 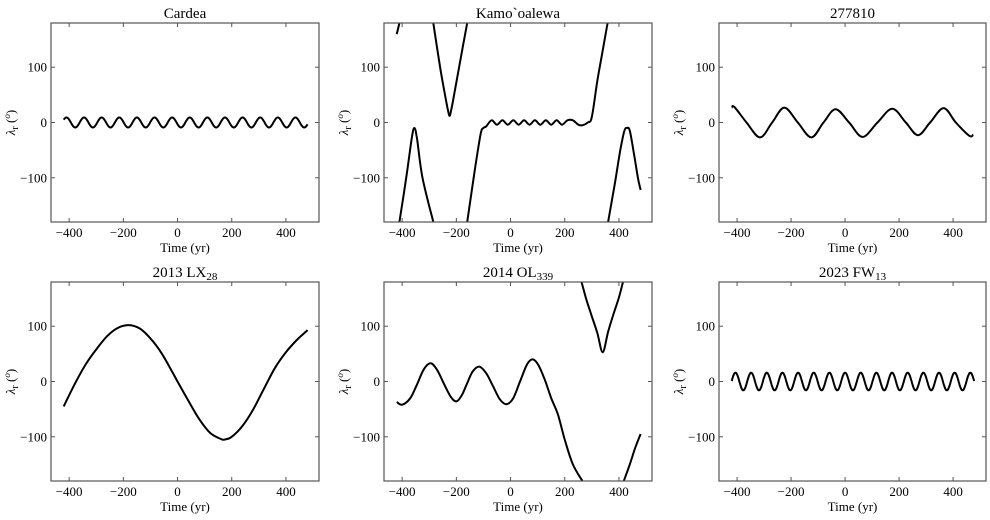 What do you see at coordinates (518, 274) in the screenshot?
I see `panel-title: 2014 OL339` at bounding box center [518, 274].